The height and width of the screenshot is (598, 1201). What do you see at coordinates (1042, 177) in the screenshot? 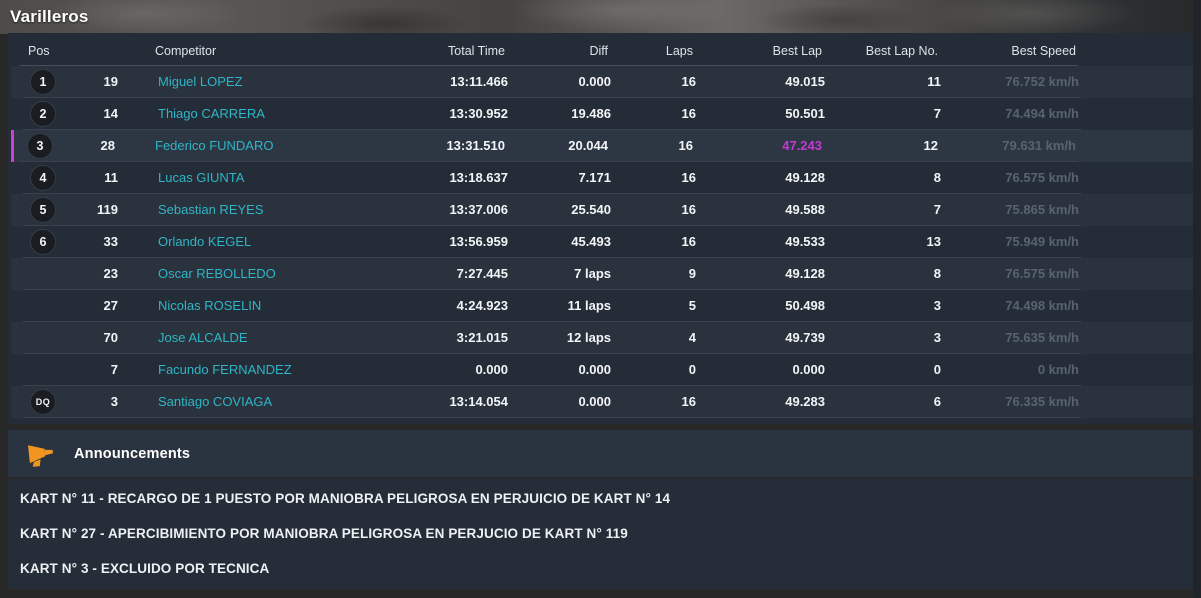
I see `best-speed: 76.575 km/h` at bounding box center [1042, 177].